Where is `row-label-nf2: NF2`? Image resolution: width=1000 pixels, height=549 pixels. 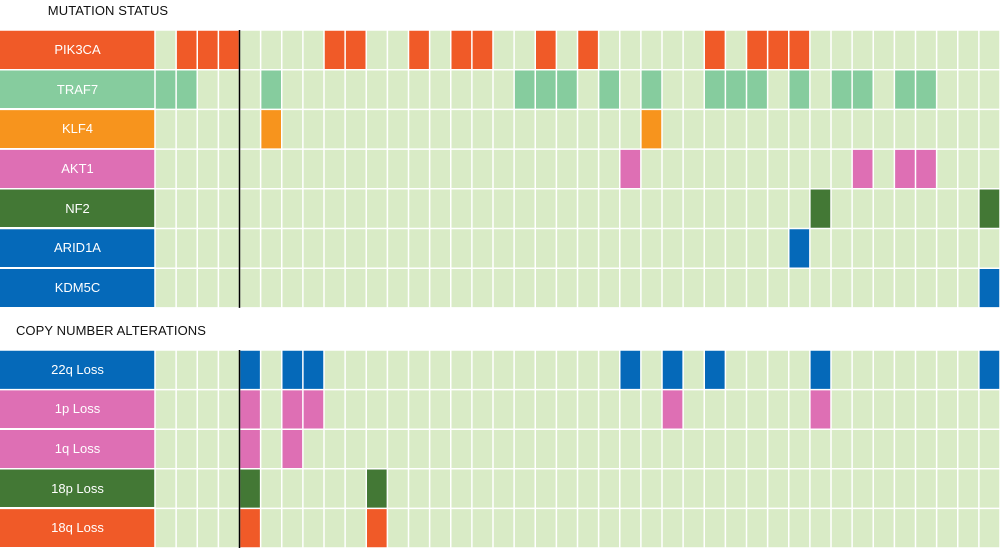
row-label-nf2: NF2 is located at coordinates (77, 208).